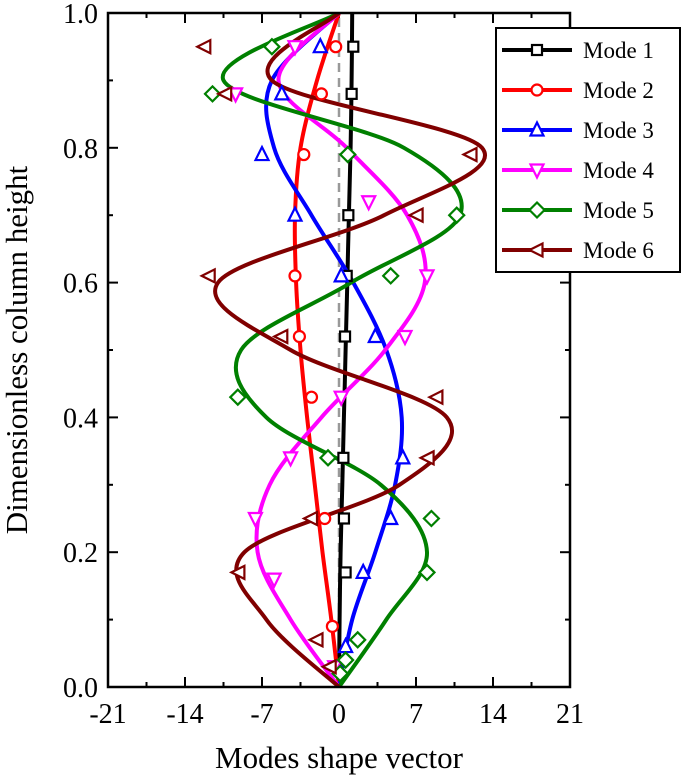  Describe the element at coordinates (578, 250) in the screenshot. I see `legend-item: Mode 6` at that location.